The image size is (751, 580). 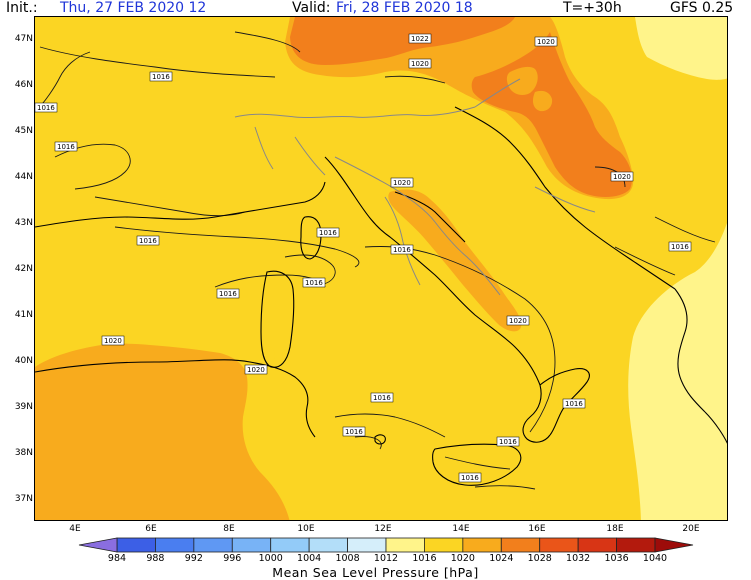 I want to click on pressure-band-1012-1016-tyrrhenian, so click(x=268, y=354).